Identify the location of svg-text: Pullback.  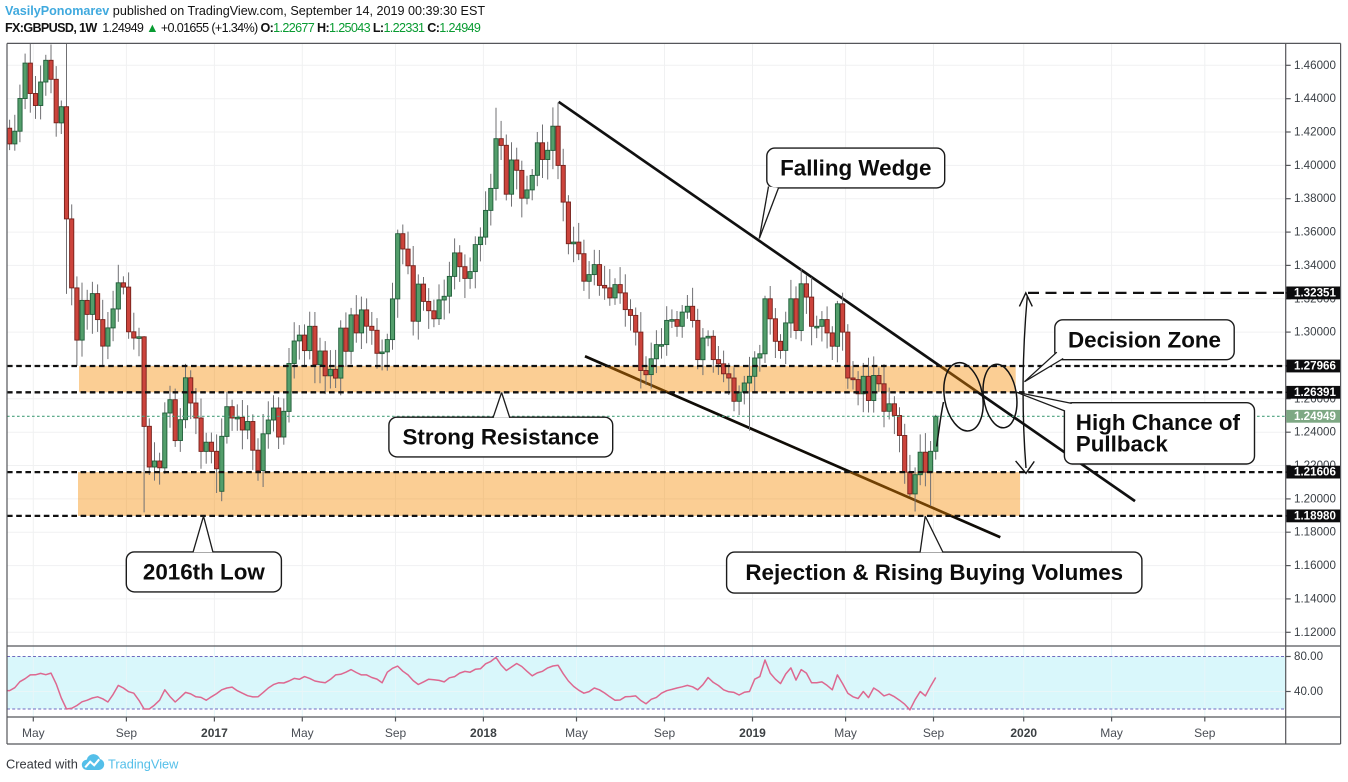
(1122, 444).